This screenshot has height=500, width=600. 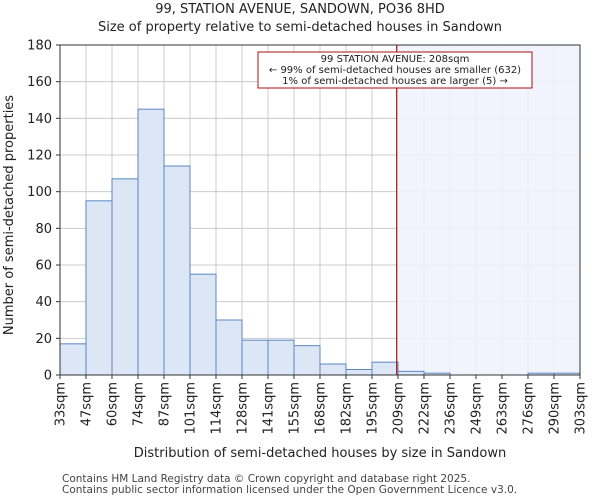 What do you see at coordinates (321, 408) in the screenshot?
I see `x-tick-label: 168sqm` at bounding box center [321, 408].